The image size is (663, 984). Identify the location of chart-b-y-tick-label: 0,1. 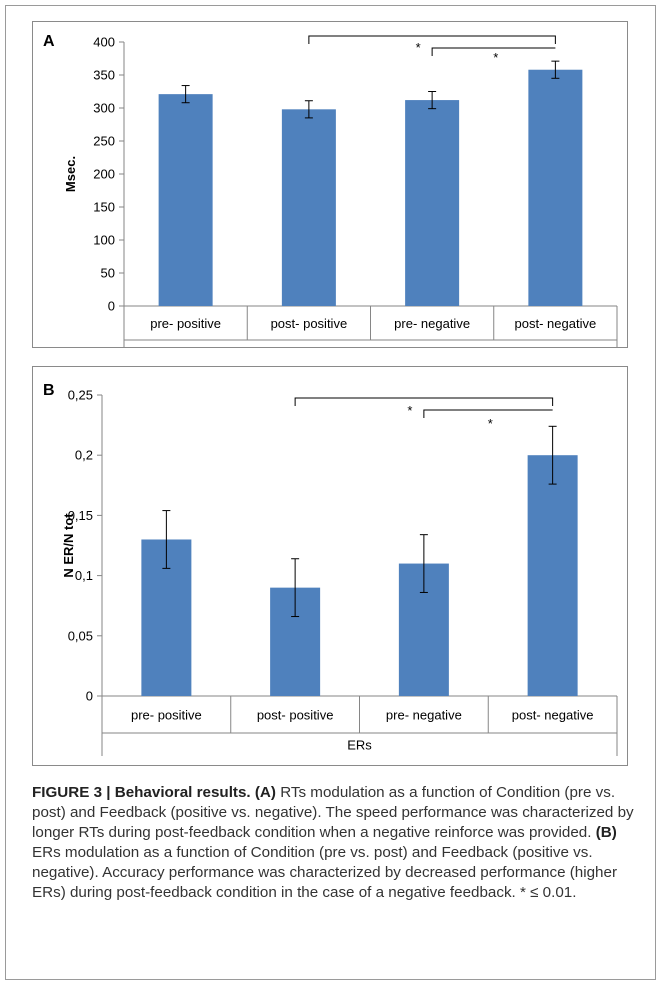
(84, 575).